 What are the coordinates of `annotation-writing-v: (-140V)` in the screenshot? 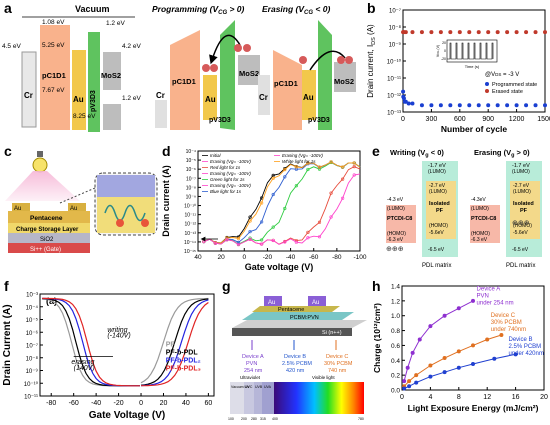 It's located at (118, 336).